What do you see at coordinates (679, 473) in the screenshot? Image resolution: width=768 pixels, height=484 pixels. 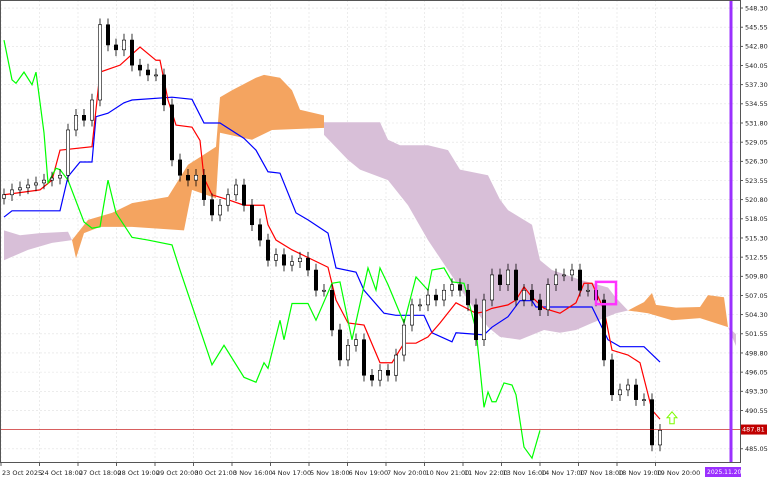 I see `x-tick-label: 19 Nov 20:00` at bounding box center [679, 473].